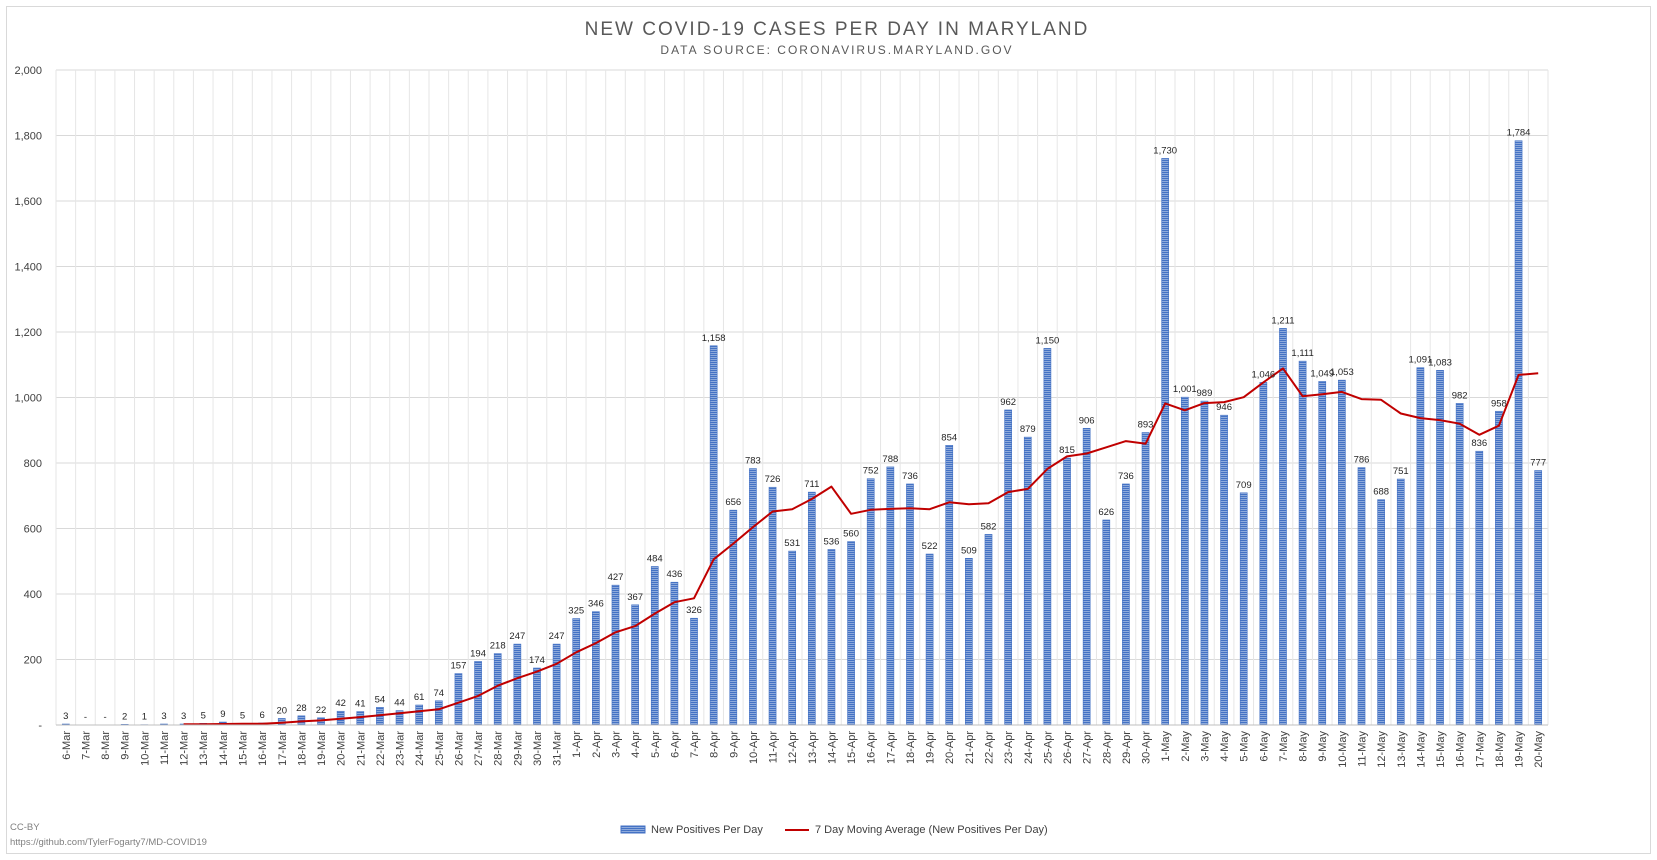 Image resolution: width=1657 pixels, height=860 pixels. I want to click on x-tick-label: 2-May, so click(1186, 746).